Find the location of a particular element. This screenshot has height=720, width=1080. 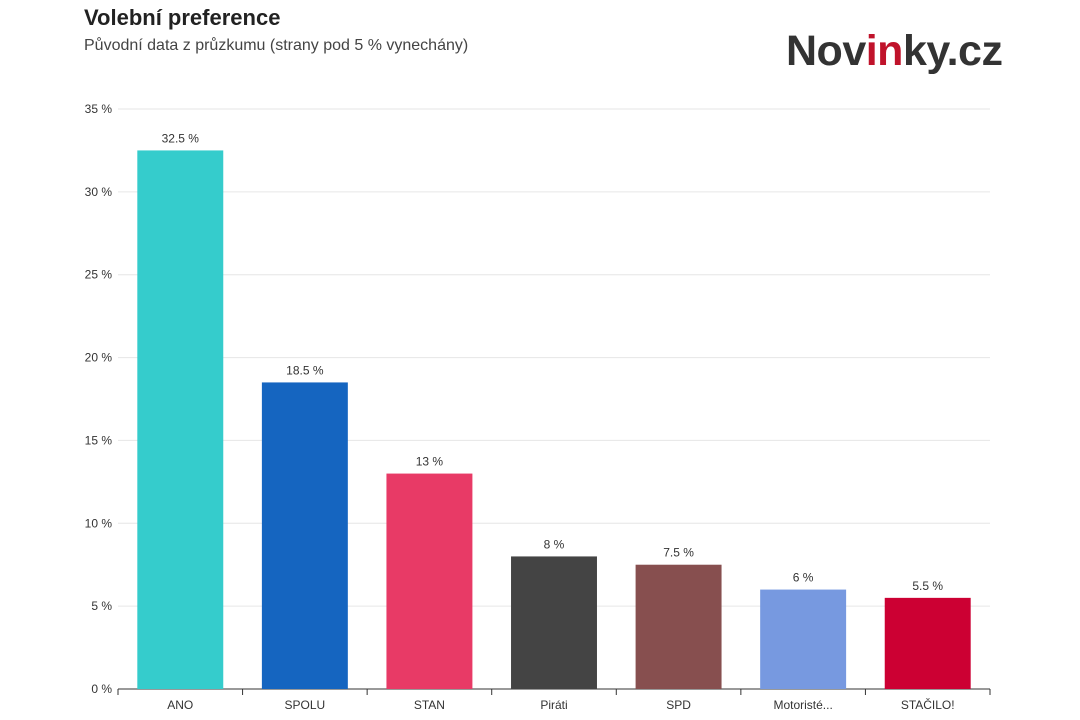

x-tick-label: Piráti is located at coordinates (553, 705).